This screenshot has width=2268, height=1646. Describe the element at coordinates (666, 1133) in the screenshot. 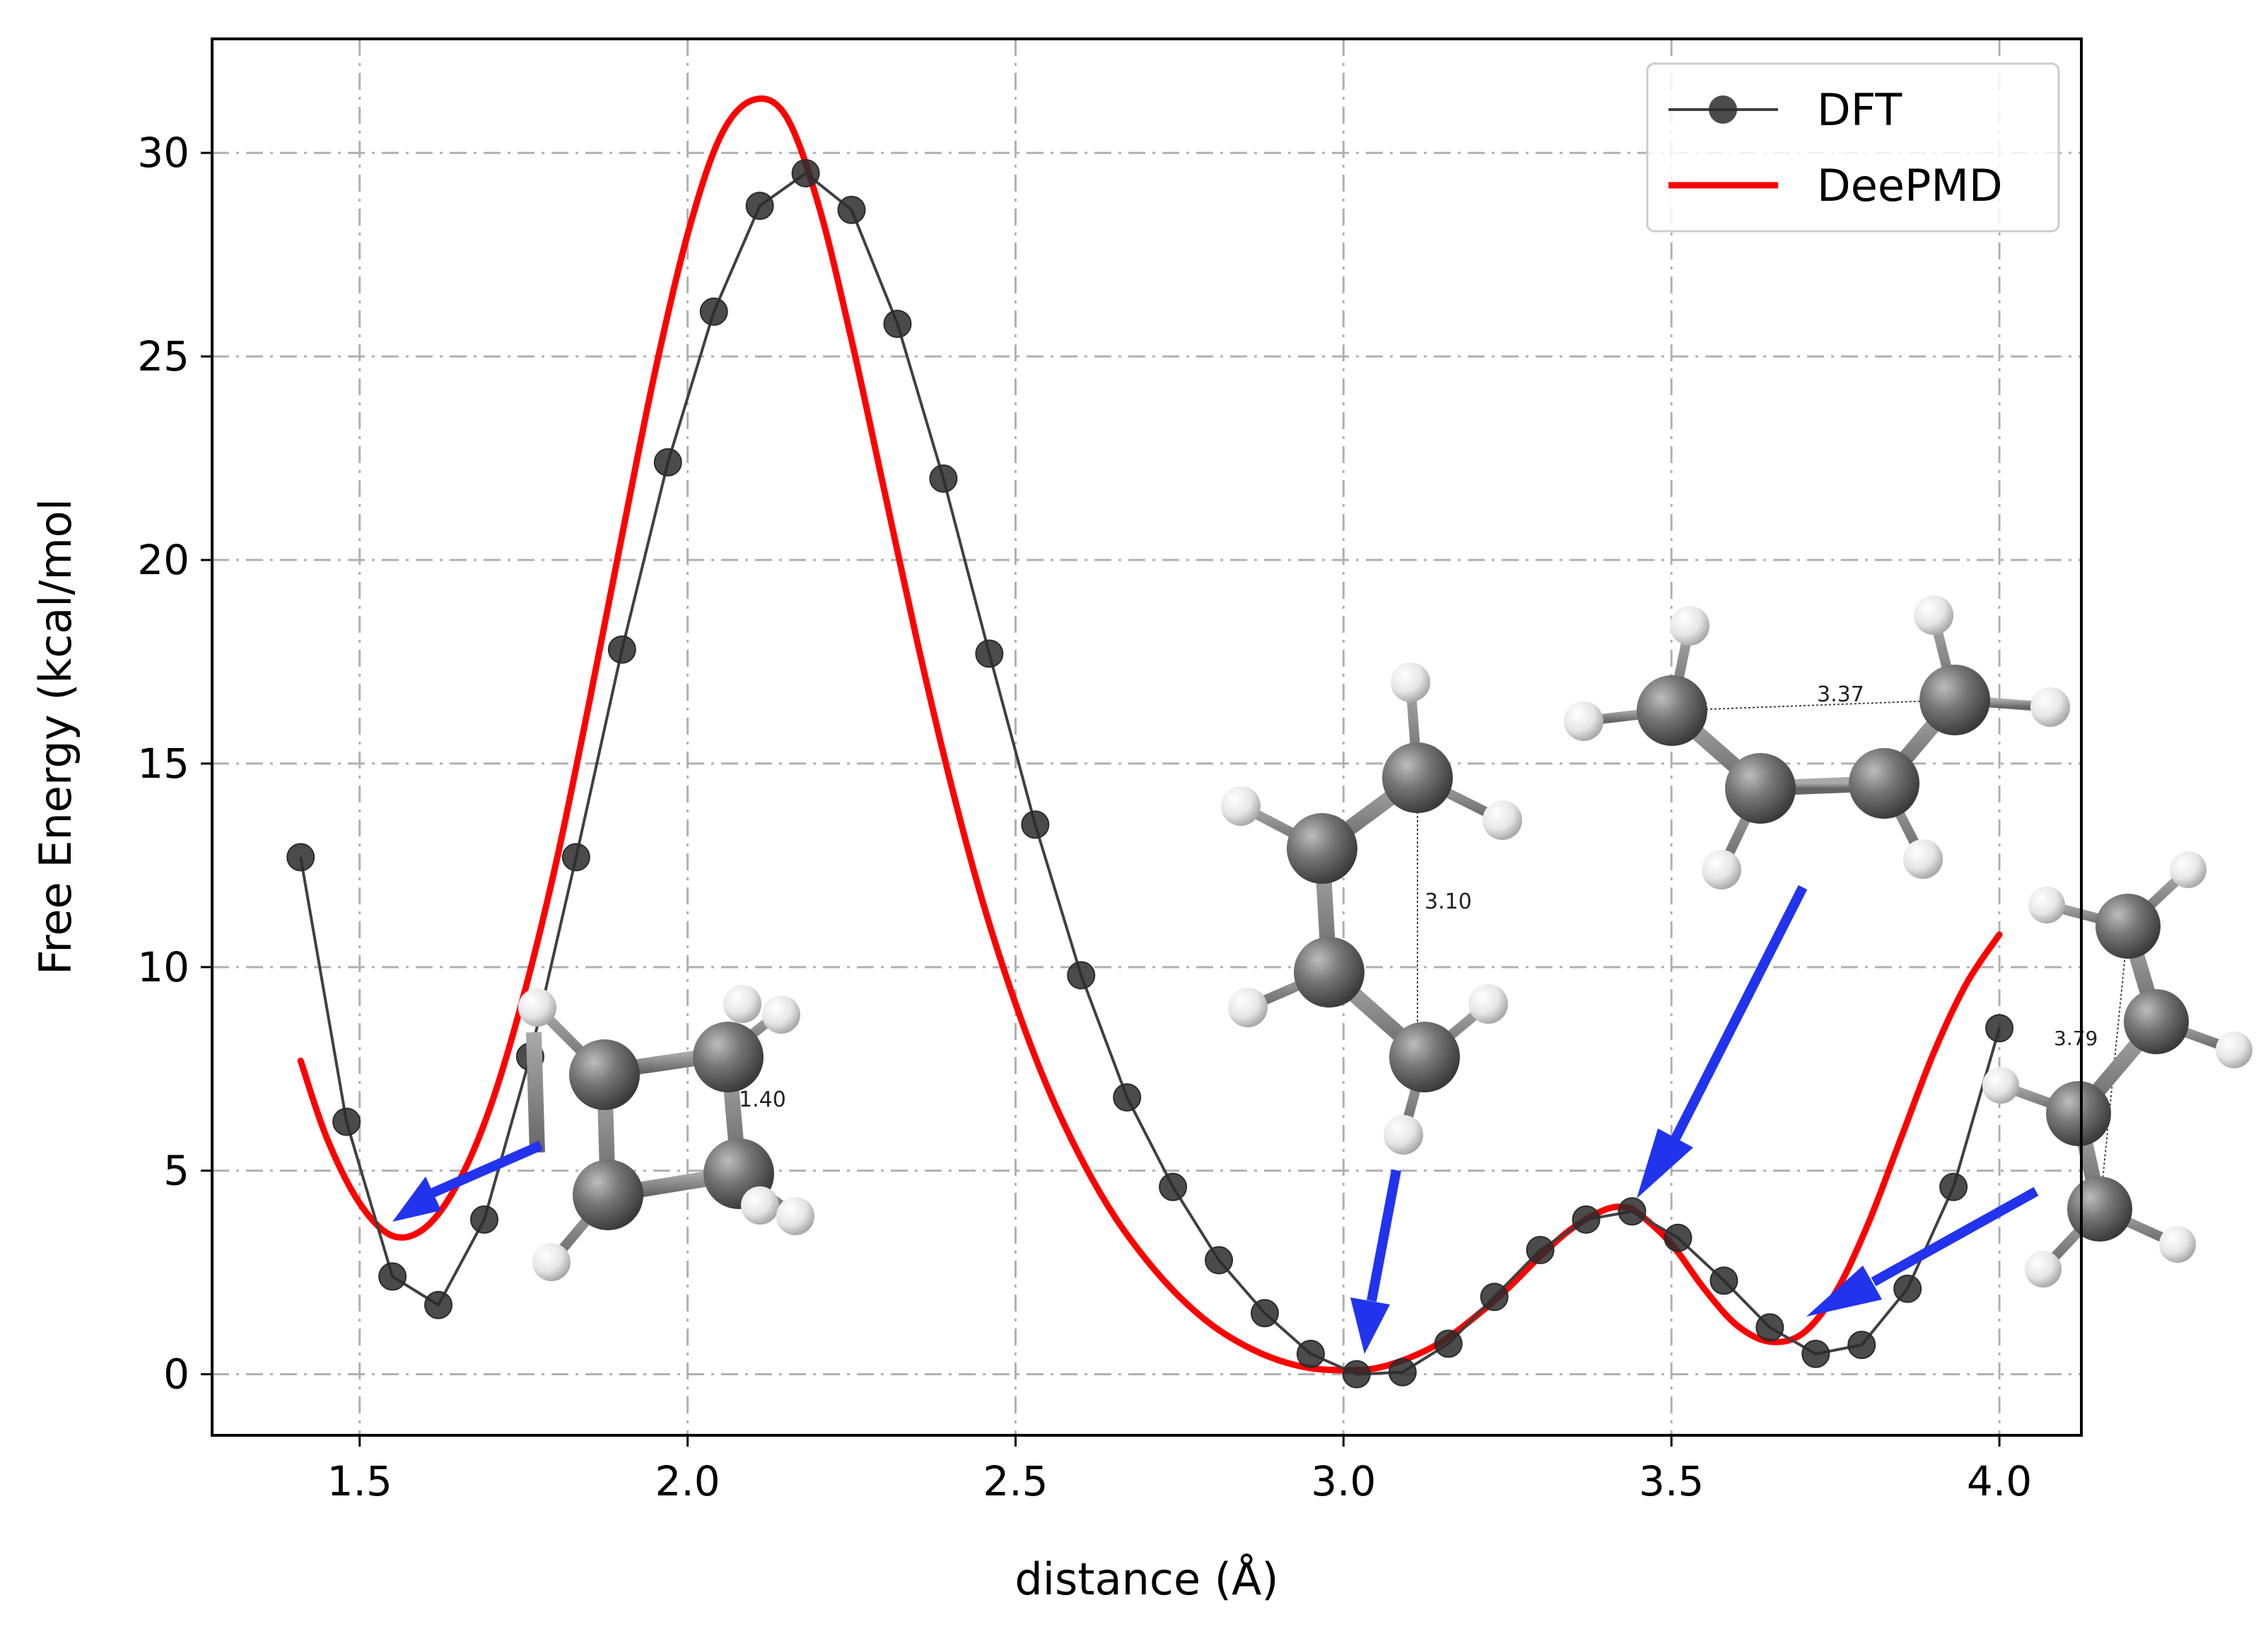

I see `molecule-inset-1: 1.40` at that location.